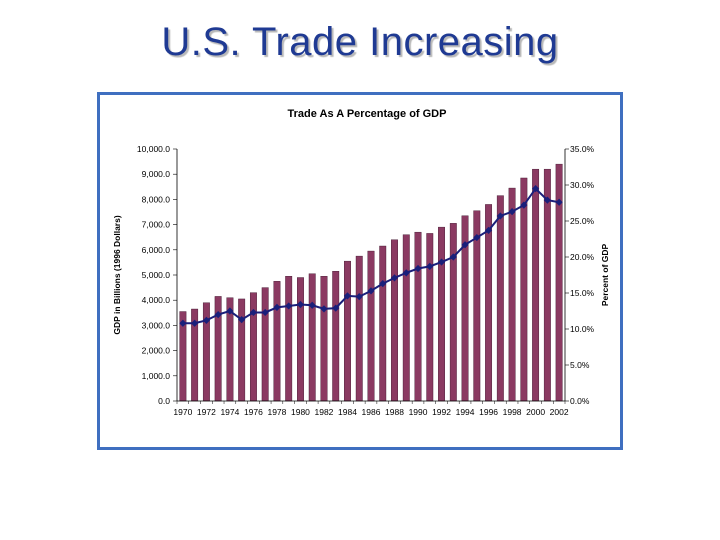 The width and height of the screenshot is (720, 540). Describe the element at coordinates (156, 250) in the screenshot. I see `left-tick-label: 6,000.0` at that location.